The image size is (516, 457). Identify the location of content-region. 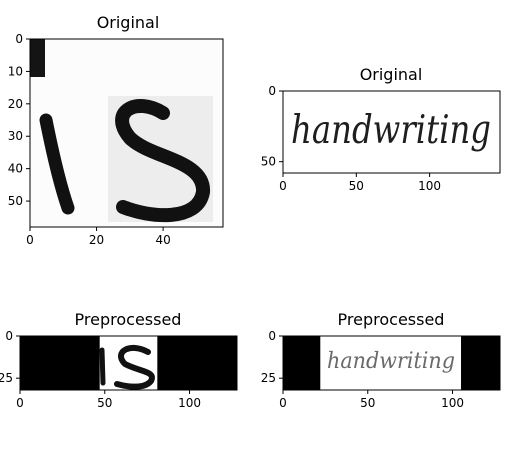
(391, 363).